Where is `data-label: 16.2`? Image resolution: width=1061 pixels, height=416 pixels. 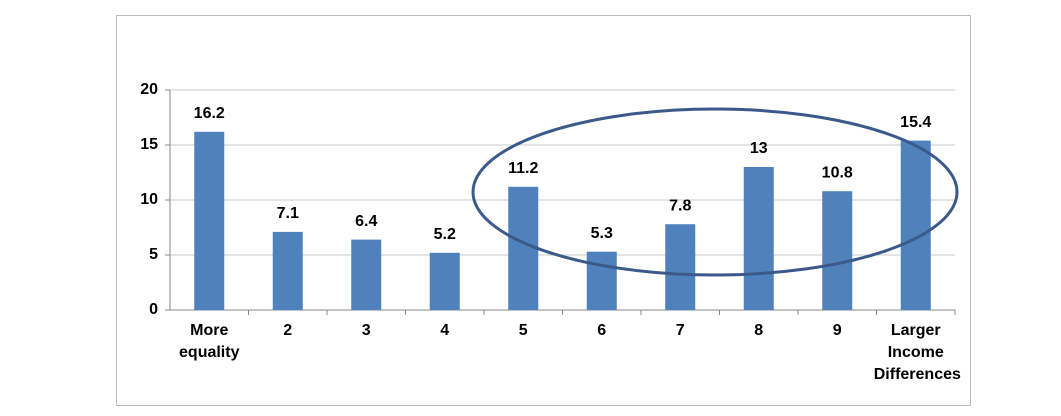
data-label: 16.2 is located at coordinates (209, 113).